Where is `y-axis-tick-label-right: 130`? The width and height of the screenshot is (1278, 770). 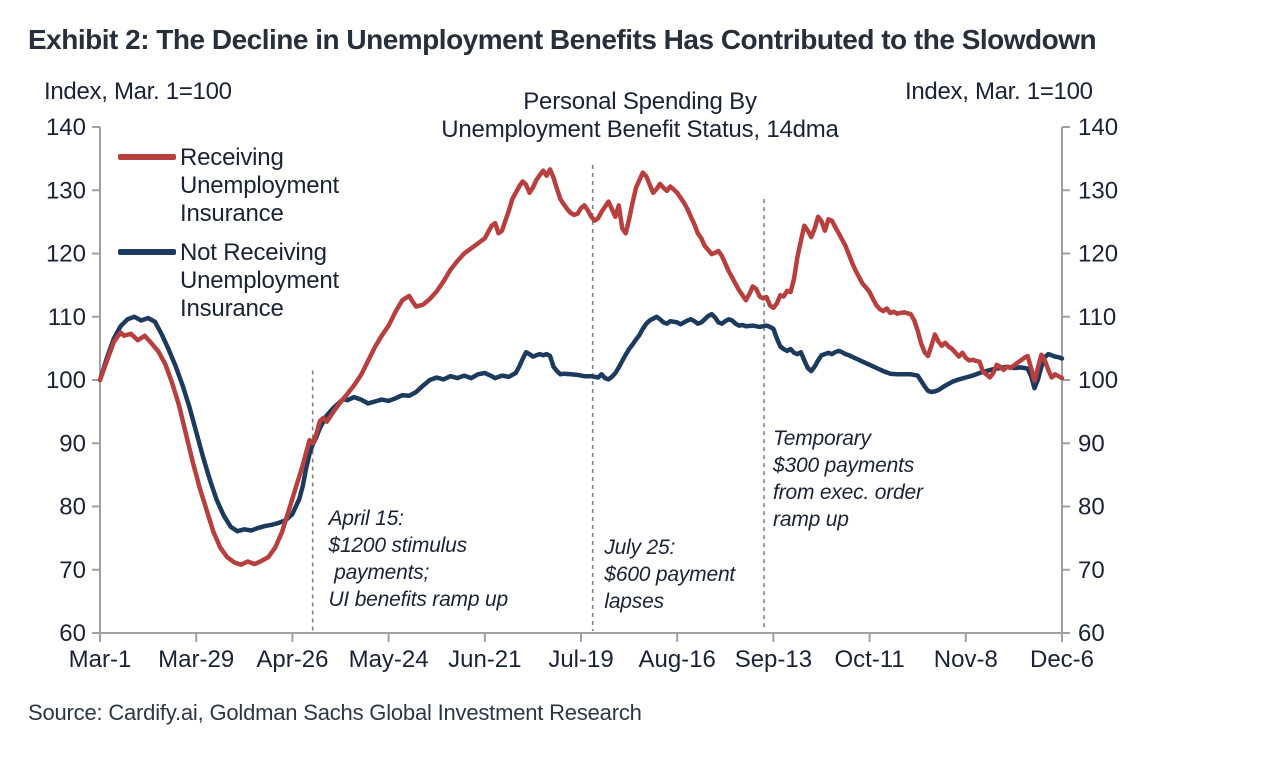 y-axis-tick-label-right: 130 is located at coordinates (1098, 190).